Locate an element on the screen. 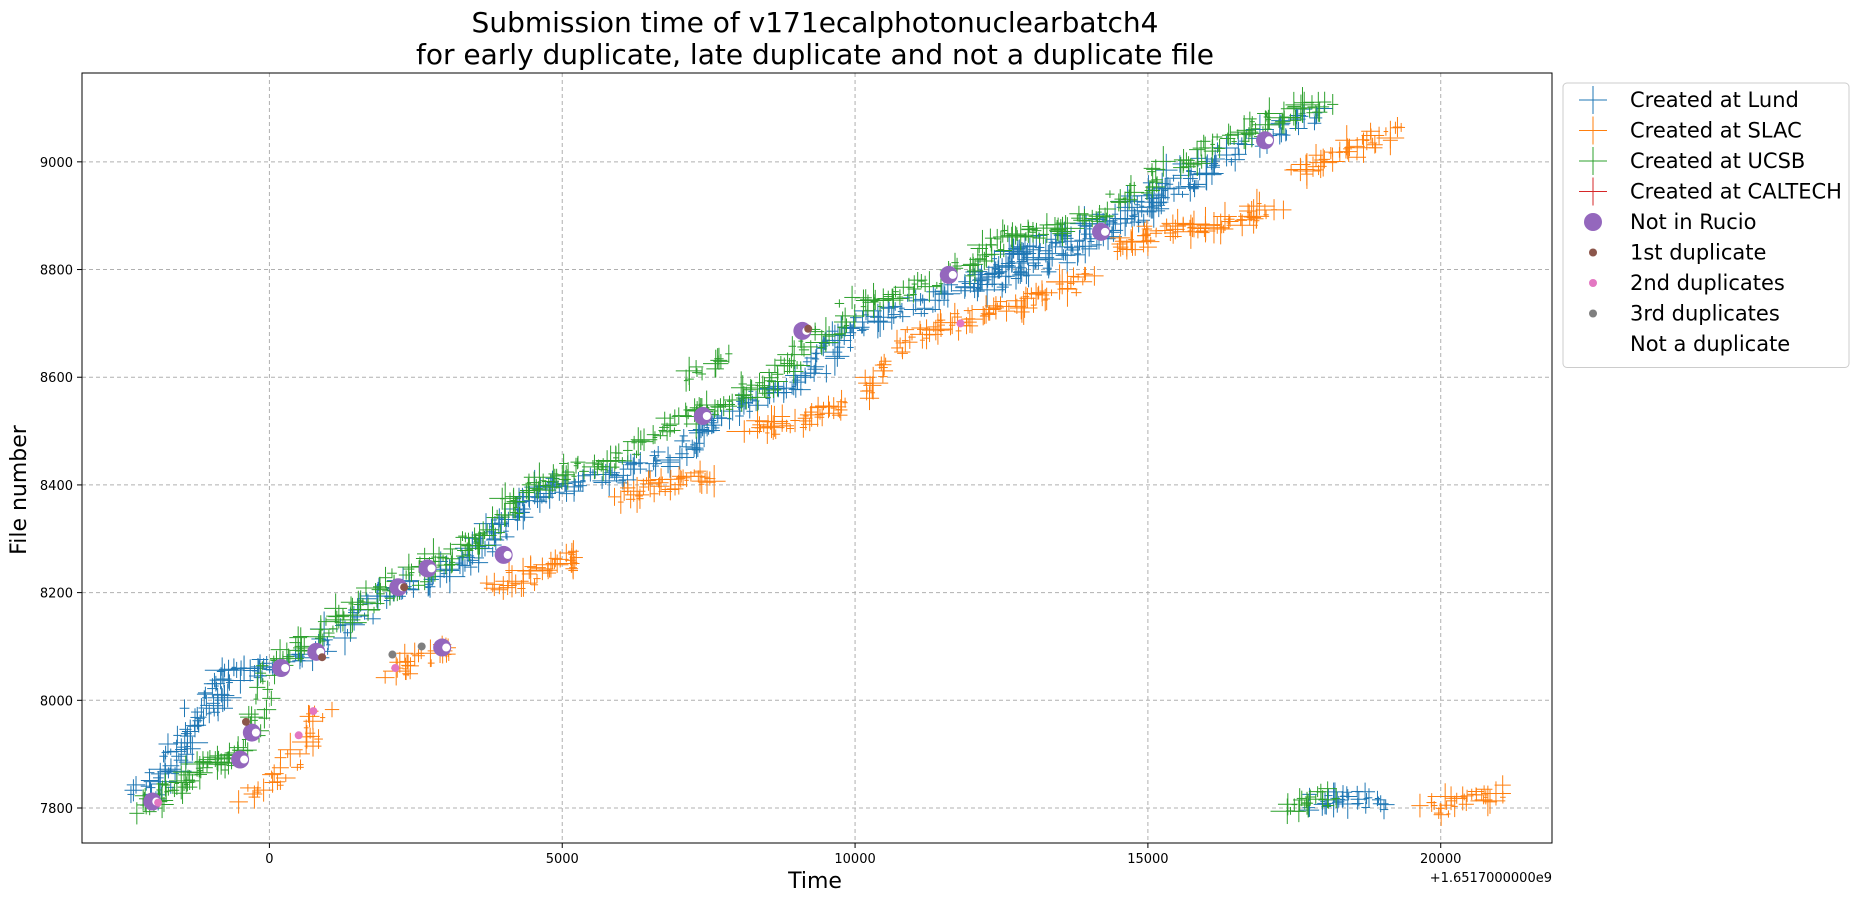  x-tick-label: 15000 is located at coordinates (1147, 859).